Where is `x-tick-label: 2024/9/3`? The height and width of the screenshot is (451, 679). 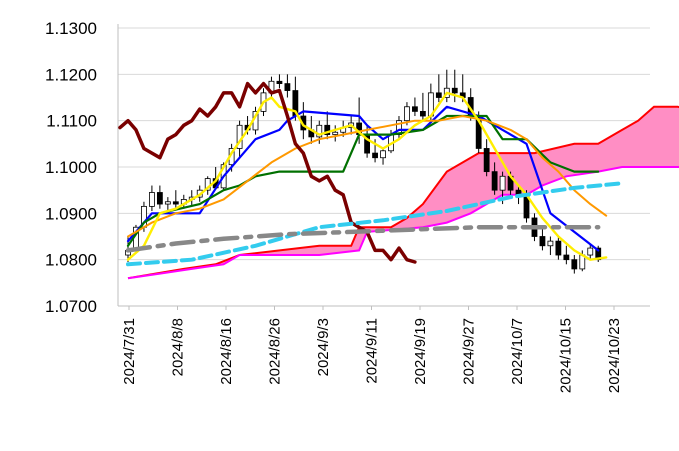 x-tick-label: 2024/9/3 is located at coordinates (323, 347).